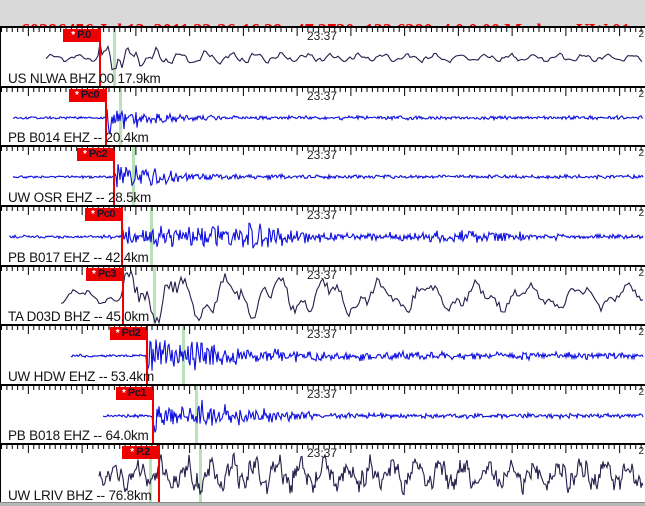 This screenshot has height=506, width=645. I want to click on pick-flag-phase: P.2, so click(143, 452).